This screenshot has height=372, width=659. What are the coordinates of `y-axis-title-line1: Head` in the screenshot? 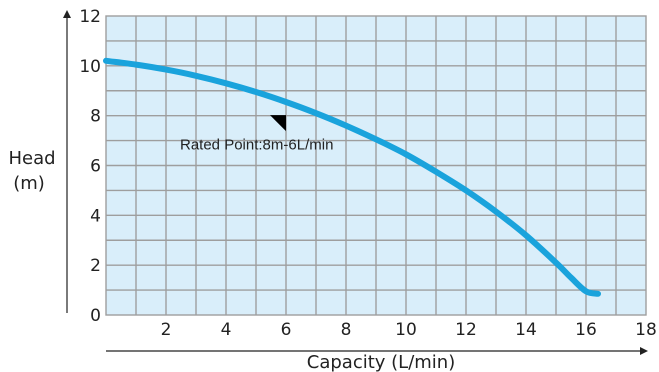 It's located at (31, 158).